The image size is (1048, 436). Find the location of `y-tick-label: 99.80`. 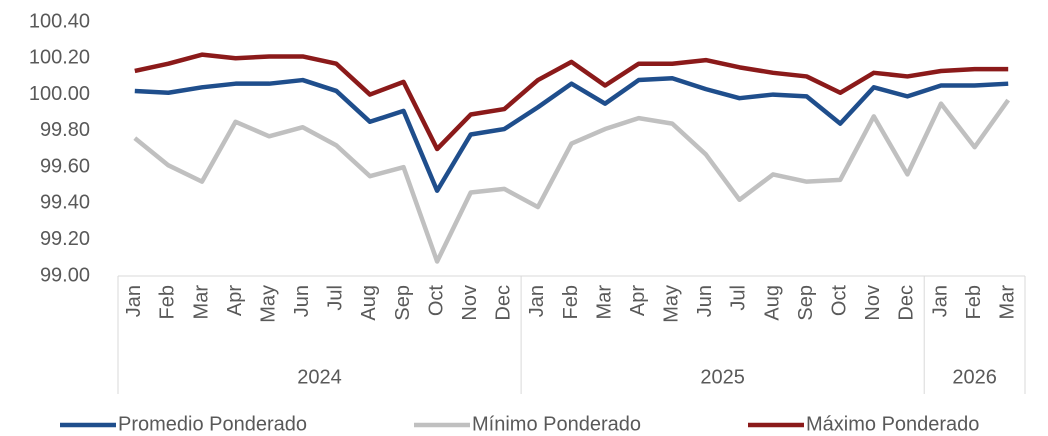

y-tick-label: 99.80 is located at coordinates (65, 130).